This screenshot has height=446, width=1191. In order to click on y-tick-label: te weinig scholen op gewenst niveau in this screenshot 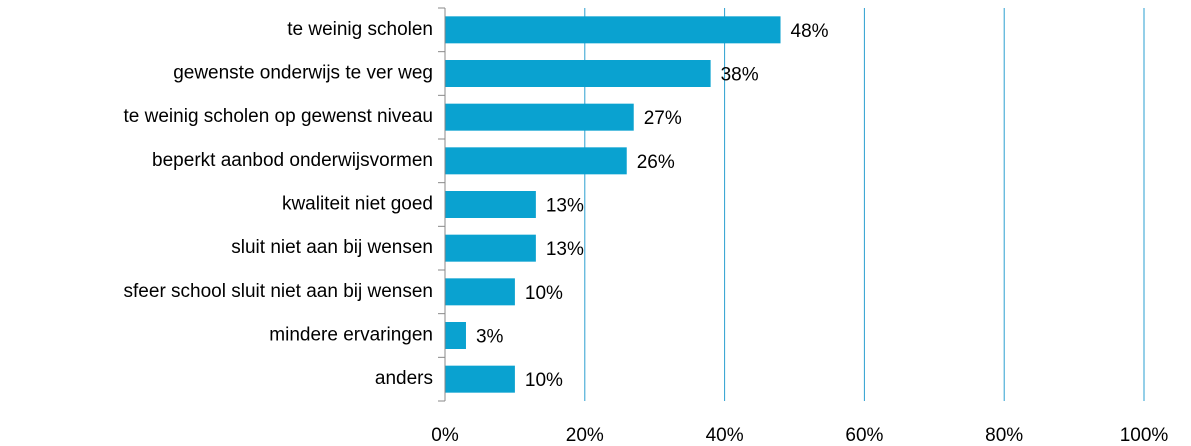, I will do `click(278, 116)`.